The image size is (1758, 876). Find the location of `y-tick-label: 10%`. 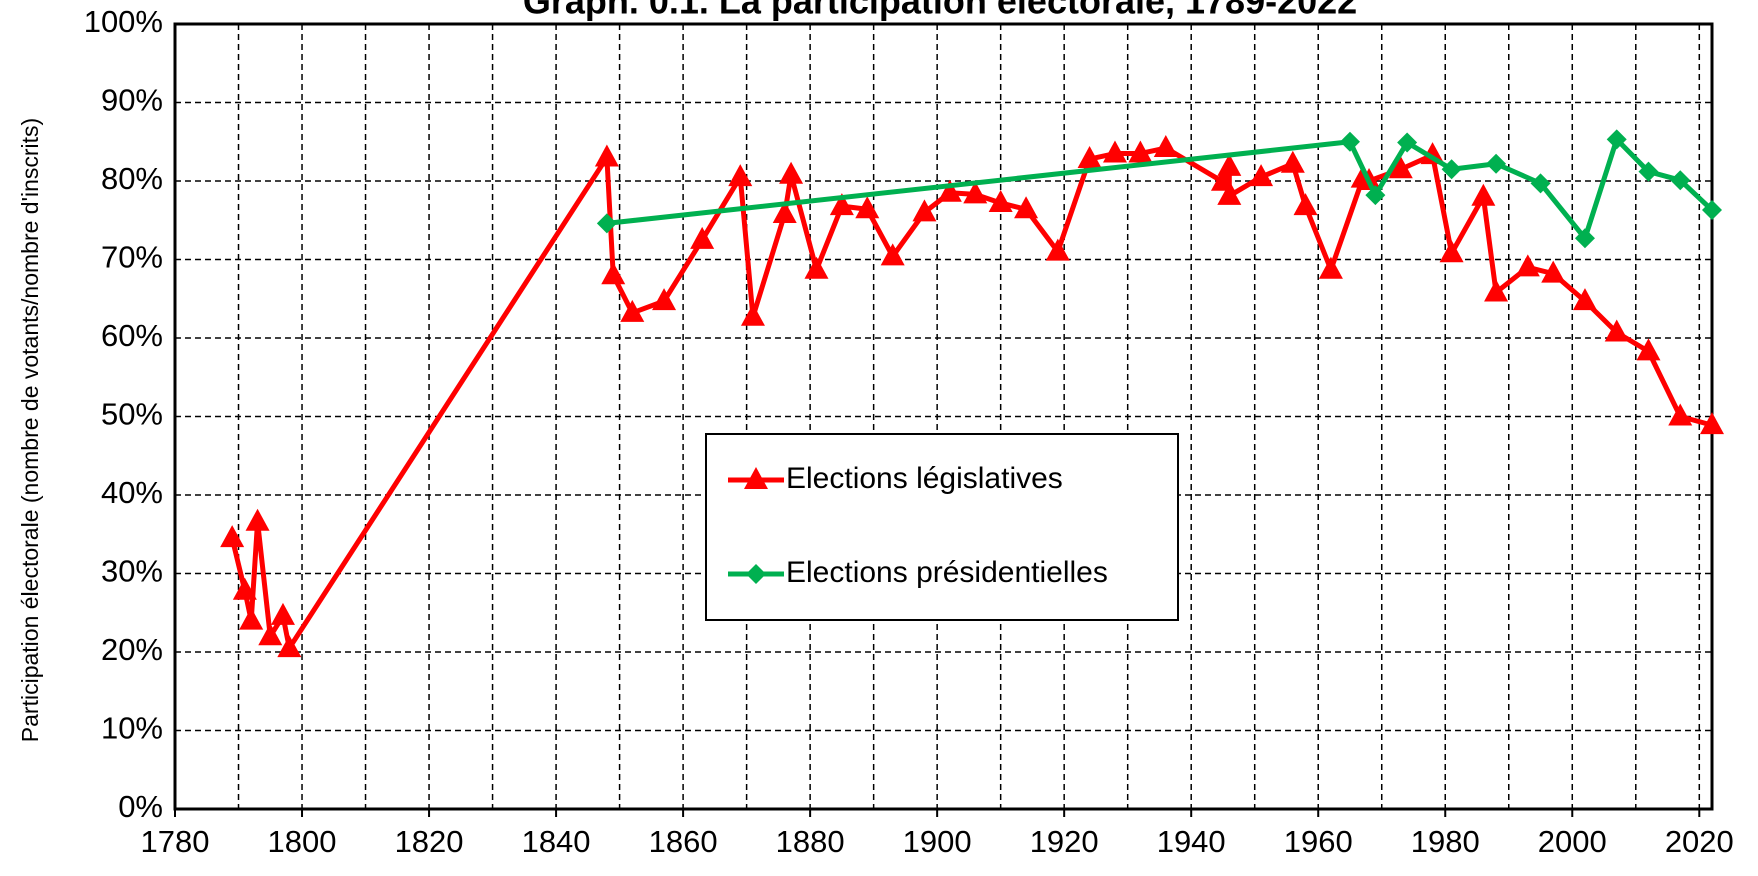

y-tick-label: 10% is located at coordinates (132, 728).